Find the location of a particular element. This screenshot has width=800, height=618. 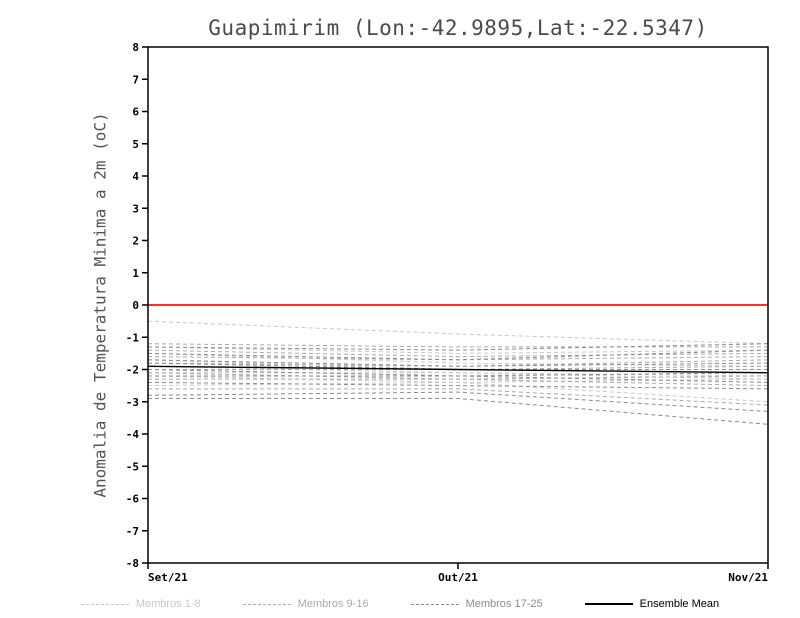

x-tick-label: Set/21 is located at coordinates (168, 577).